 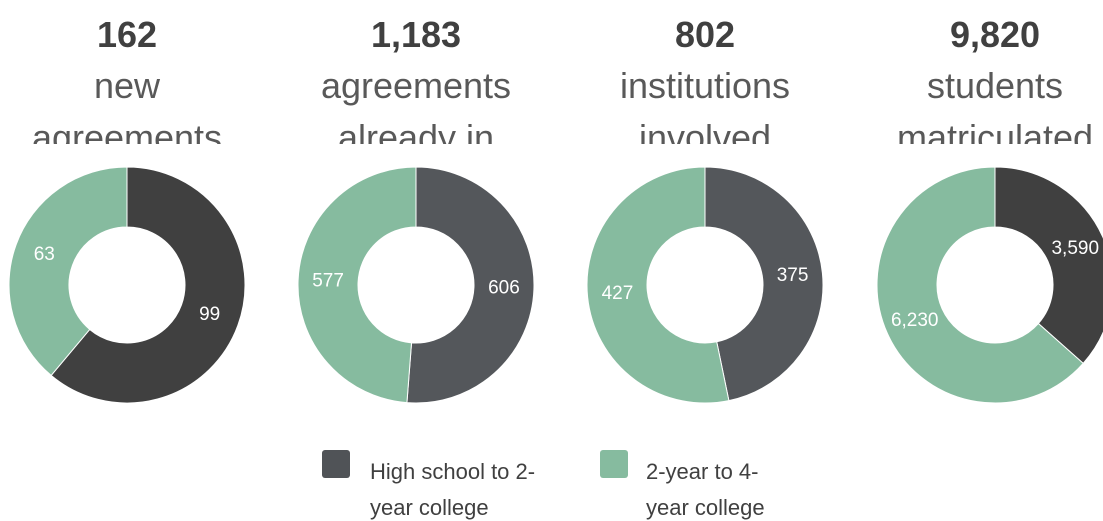 What do you see at coordinates (127, 104) in the screenshot?
I see `kpi-caption: new agreements` at bounding box center [127, 104].